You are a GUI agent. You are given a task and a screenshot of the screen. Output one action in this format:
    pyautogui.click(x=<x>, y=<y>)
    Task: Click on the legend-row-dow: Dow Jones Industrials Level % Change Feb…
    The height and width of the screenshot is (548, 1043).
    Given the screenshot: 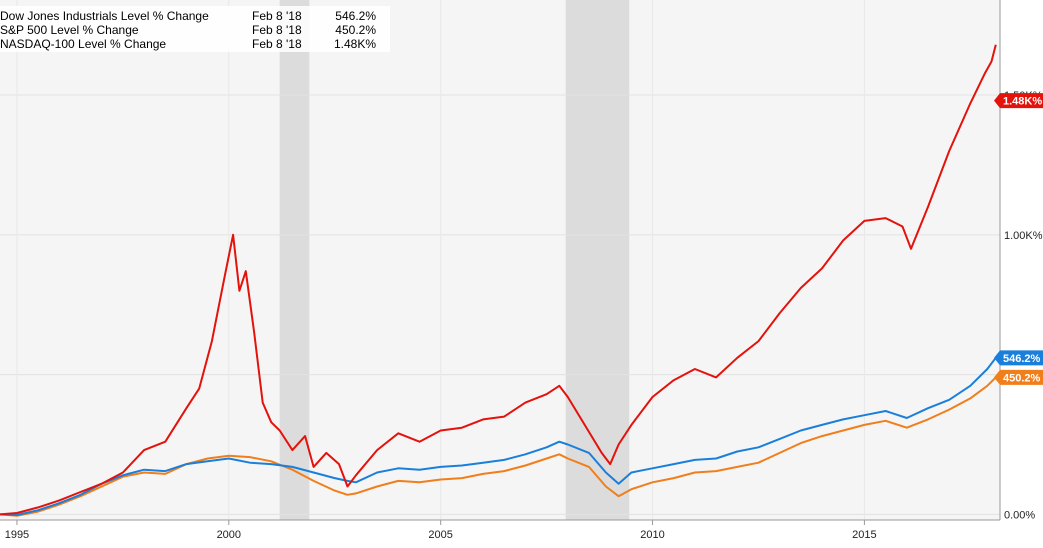 What is the action you would take?
    pyautogui.click(x=188, y=16)
    